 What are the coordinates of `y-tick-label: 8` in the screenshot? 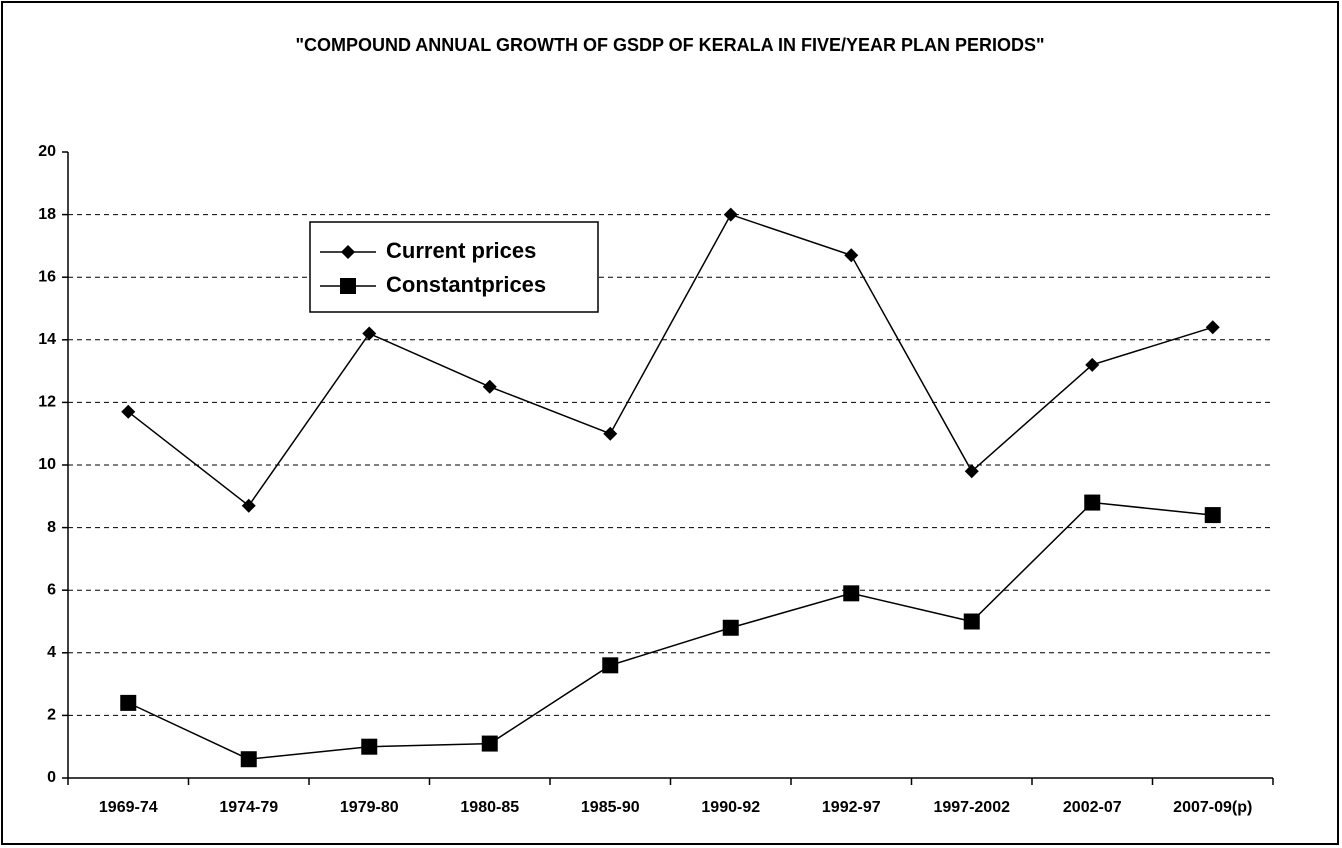 It's located at (51, 527).